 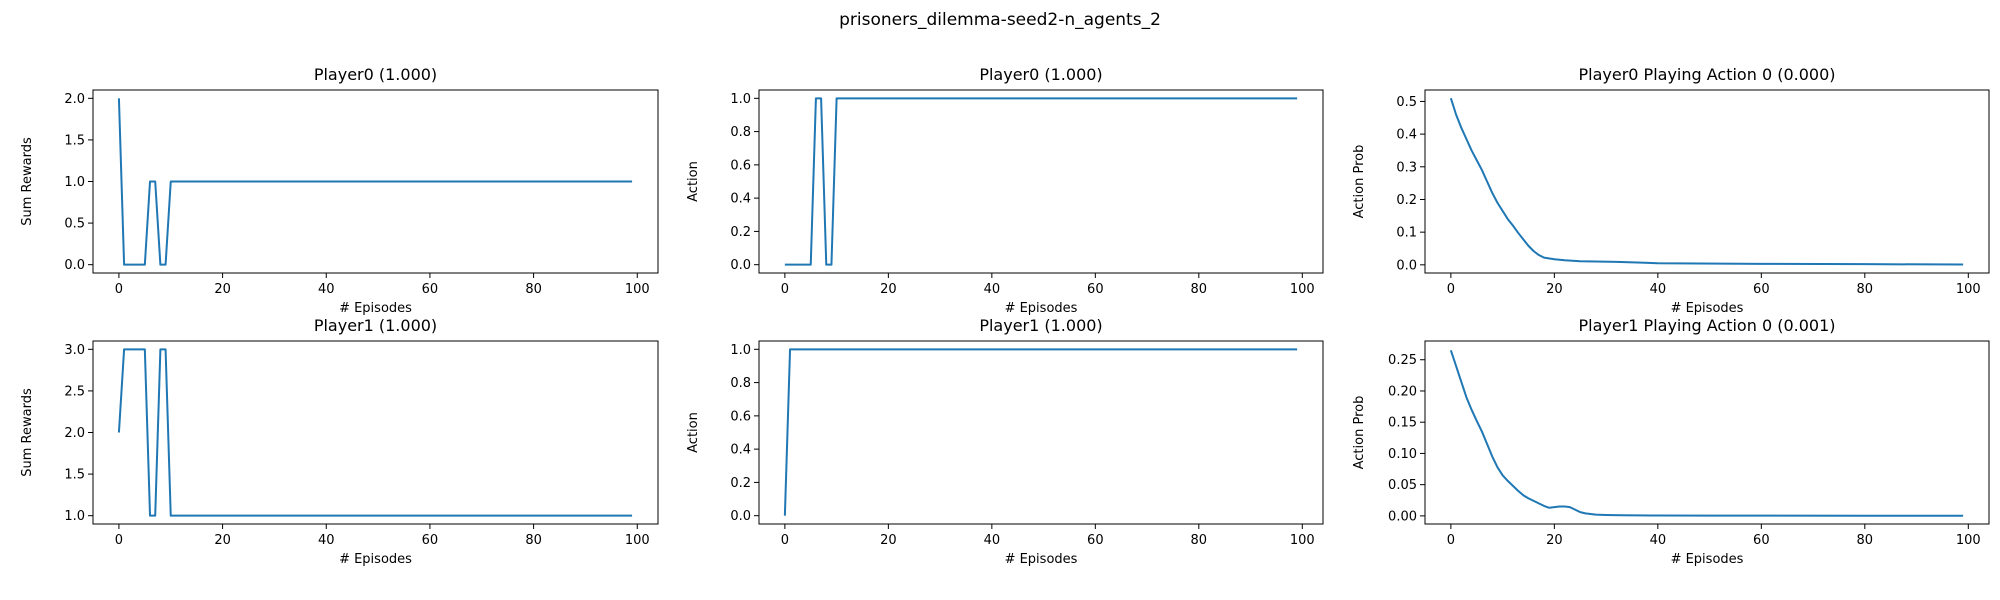 I want to click on y-tick-label: 0.20, so click(x=1402, y=391).